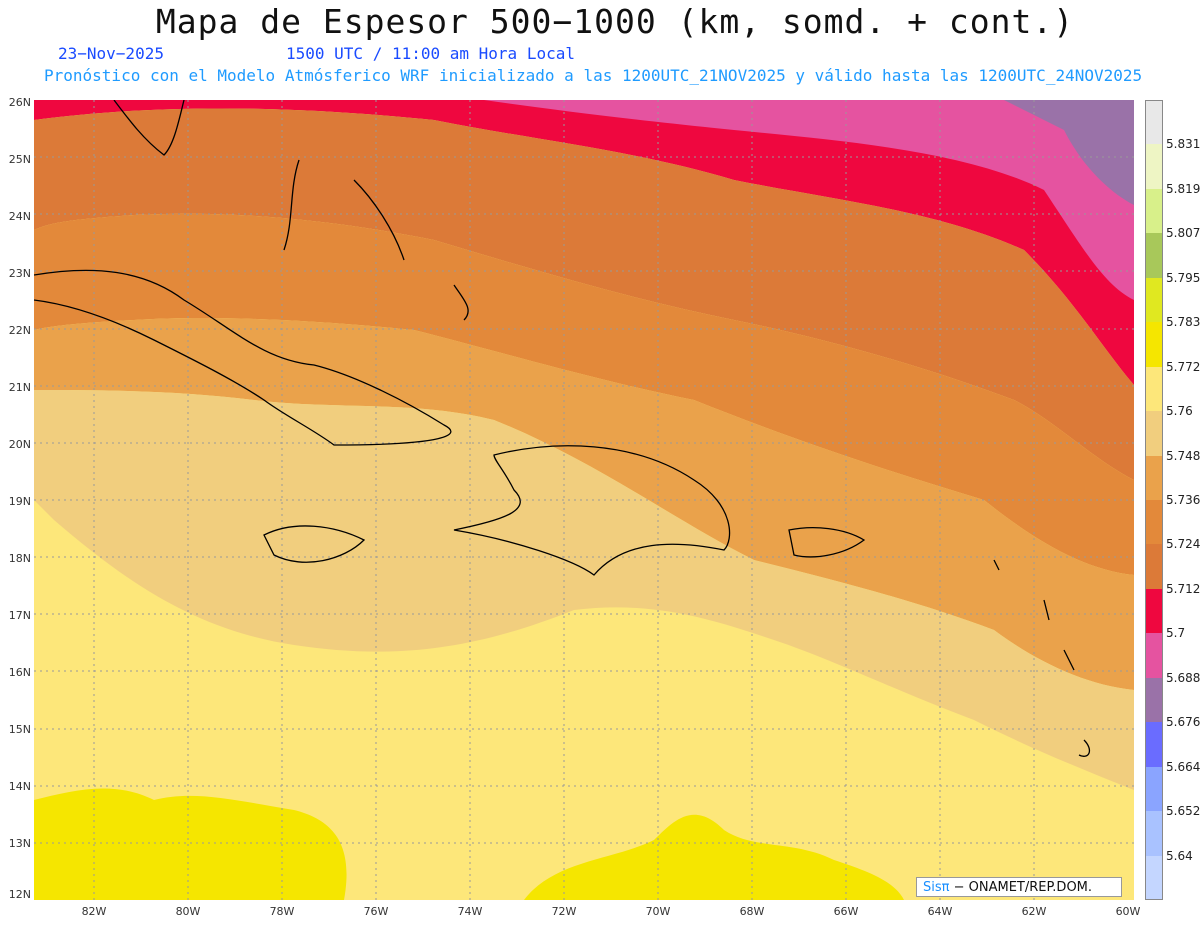 The height and width of the screenshot is (927, 1200). I want to click on lat-label: 26N, so click(19, 102).